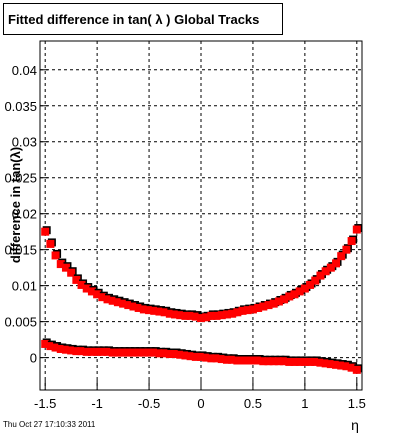 This screenshot has width=400, height=433. I want to click on timestamp: Thu Oct 27 17:10:33 2011, so click(49, 424).